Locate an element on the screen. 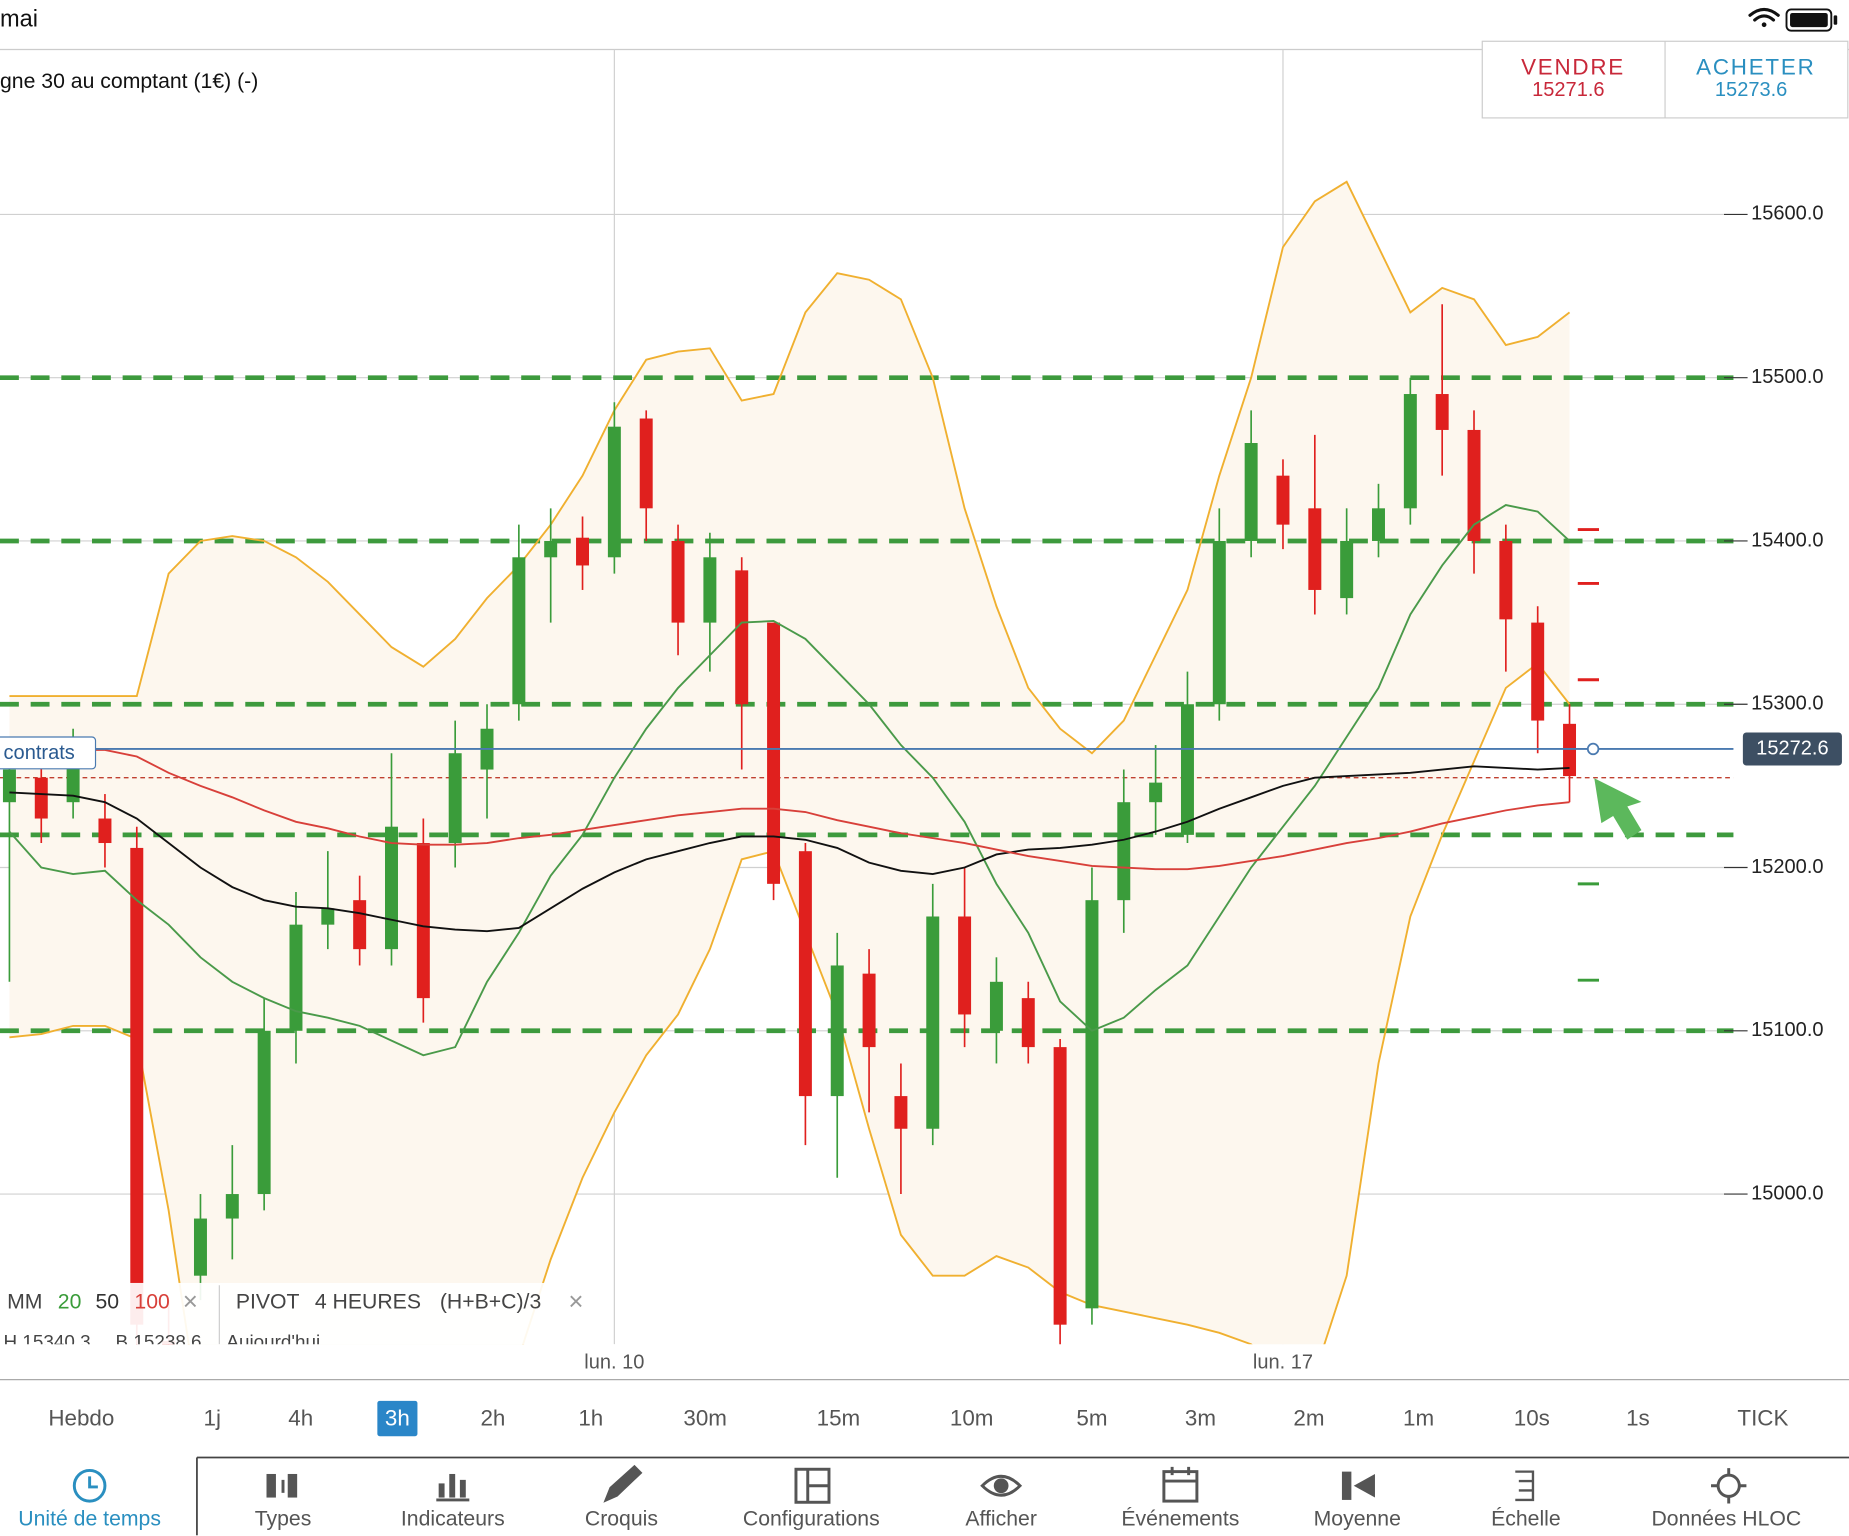  status-time: mai is located at coordinates (19, 18).